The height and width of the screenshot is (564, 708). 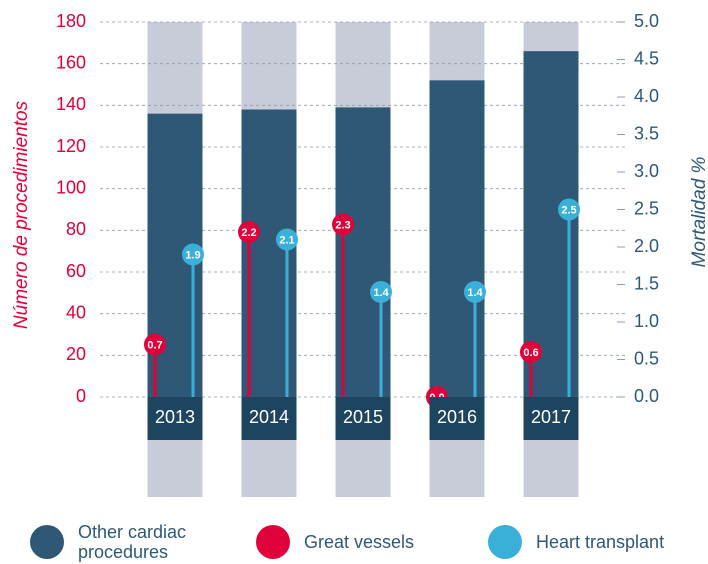 I want to click on y-tick-label: 40, so click(x=76, y=312).